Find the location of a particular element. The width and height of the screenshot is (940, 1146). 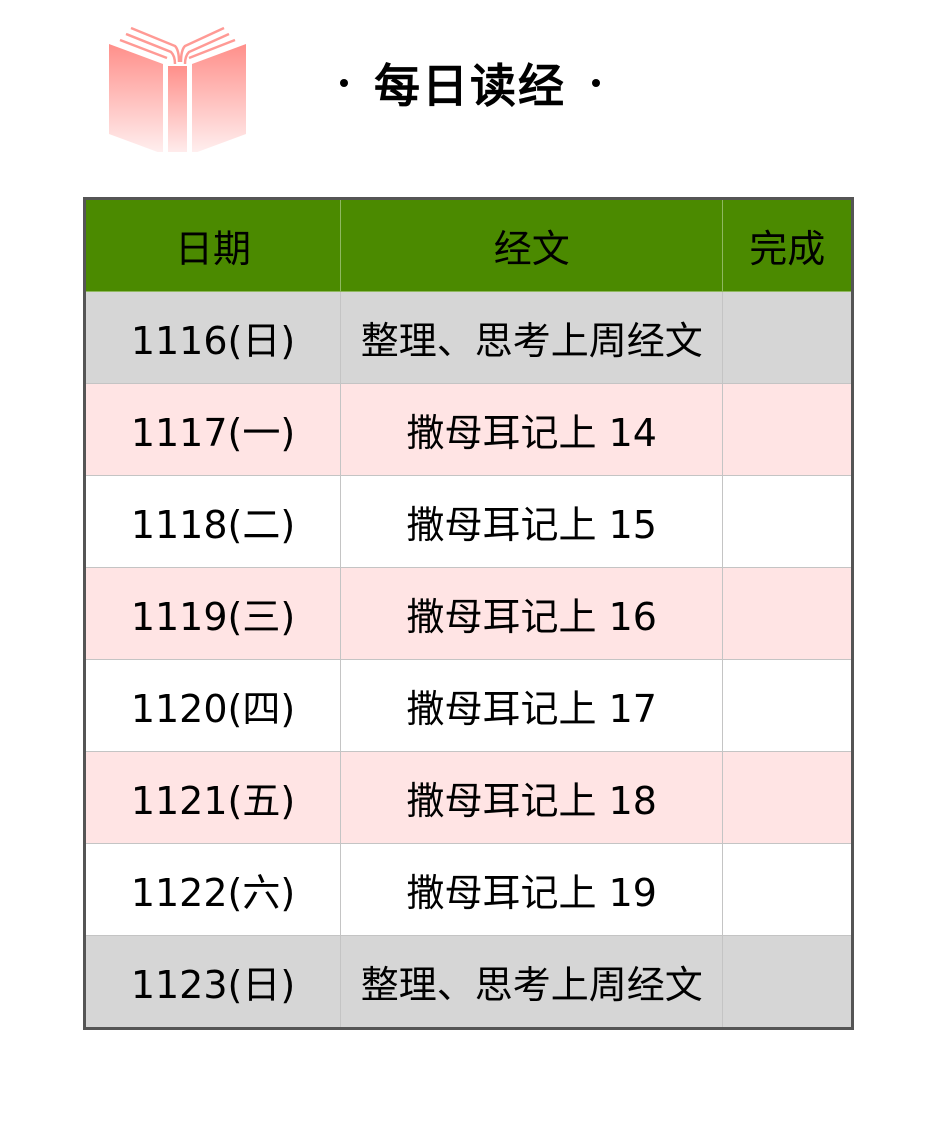

date-cell: 1116(日) is located at coordinates (212, 337).